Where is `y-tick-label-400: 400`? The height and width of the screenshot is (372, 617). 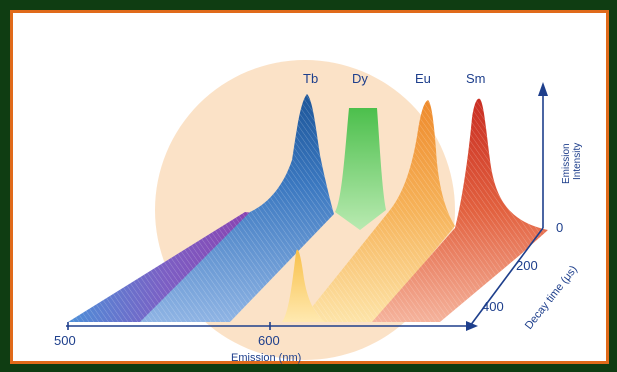 y-tick-label-400: 400 is located at coordinates (493, 306).